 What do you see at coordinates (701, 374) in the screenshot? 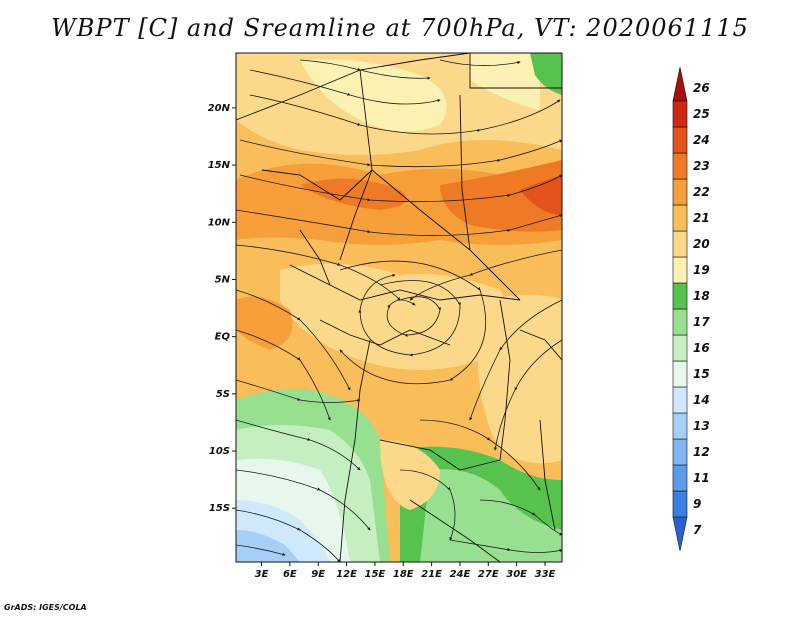
I see `colorbar-label: 15` at bounding box center [701, 374].